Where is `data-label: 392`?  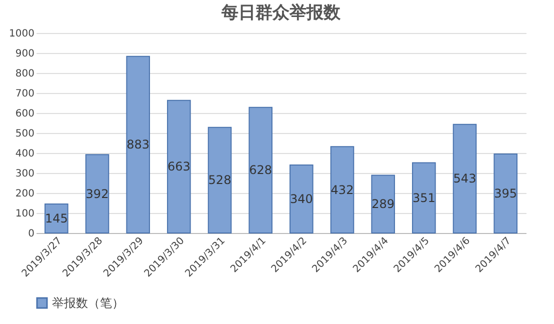
data-label: 392 is located at coordinates (97, 193).